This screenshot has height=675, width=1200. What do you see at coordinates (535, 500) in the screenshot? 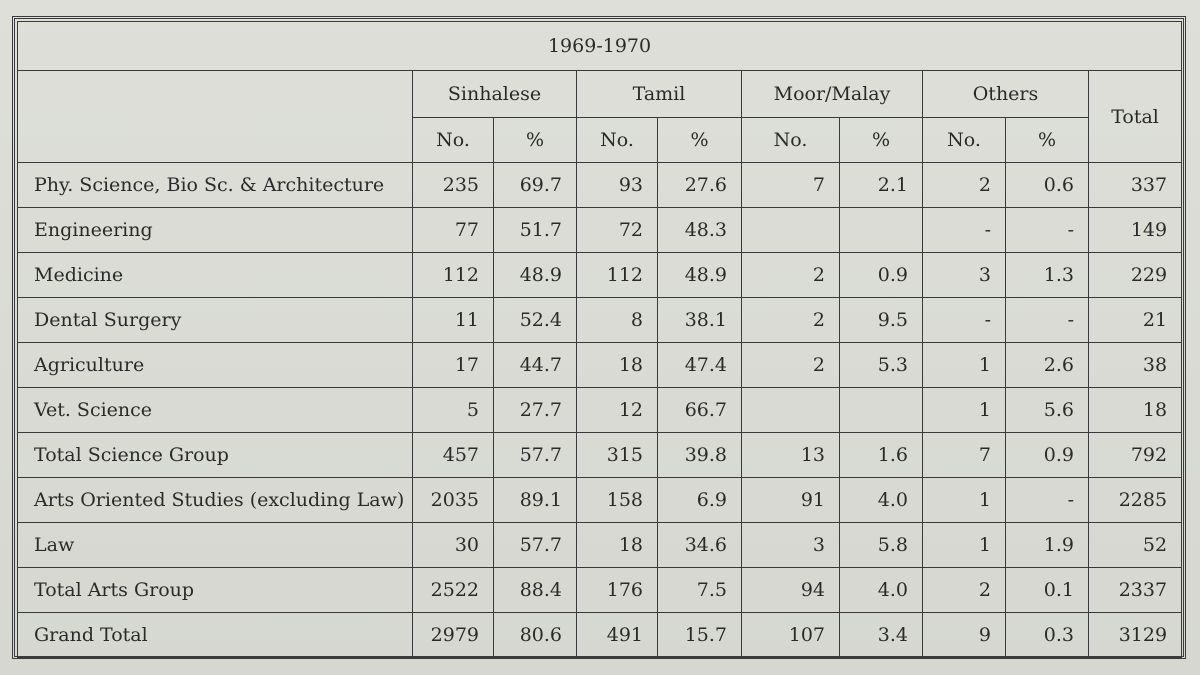
I see `table-cell: 89.1` at bounding box center [535, 500].